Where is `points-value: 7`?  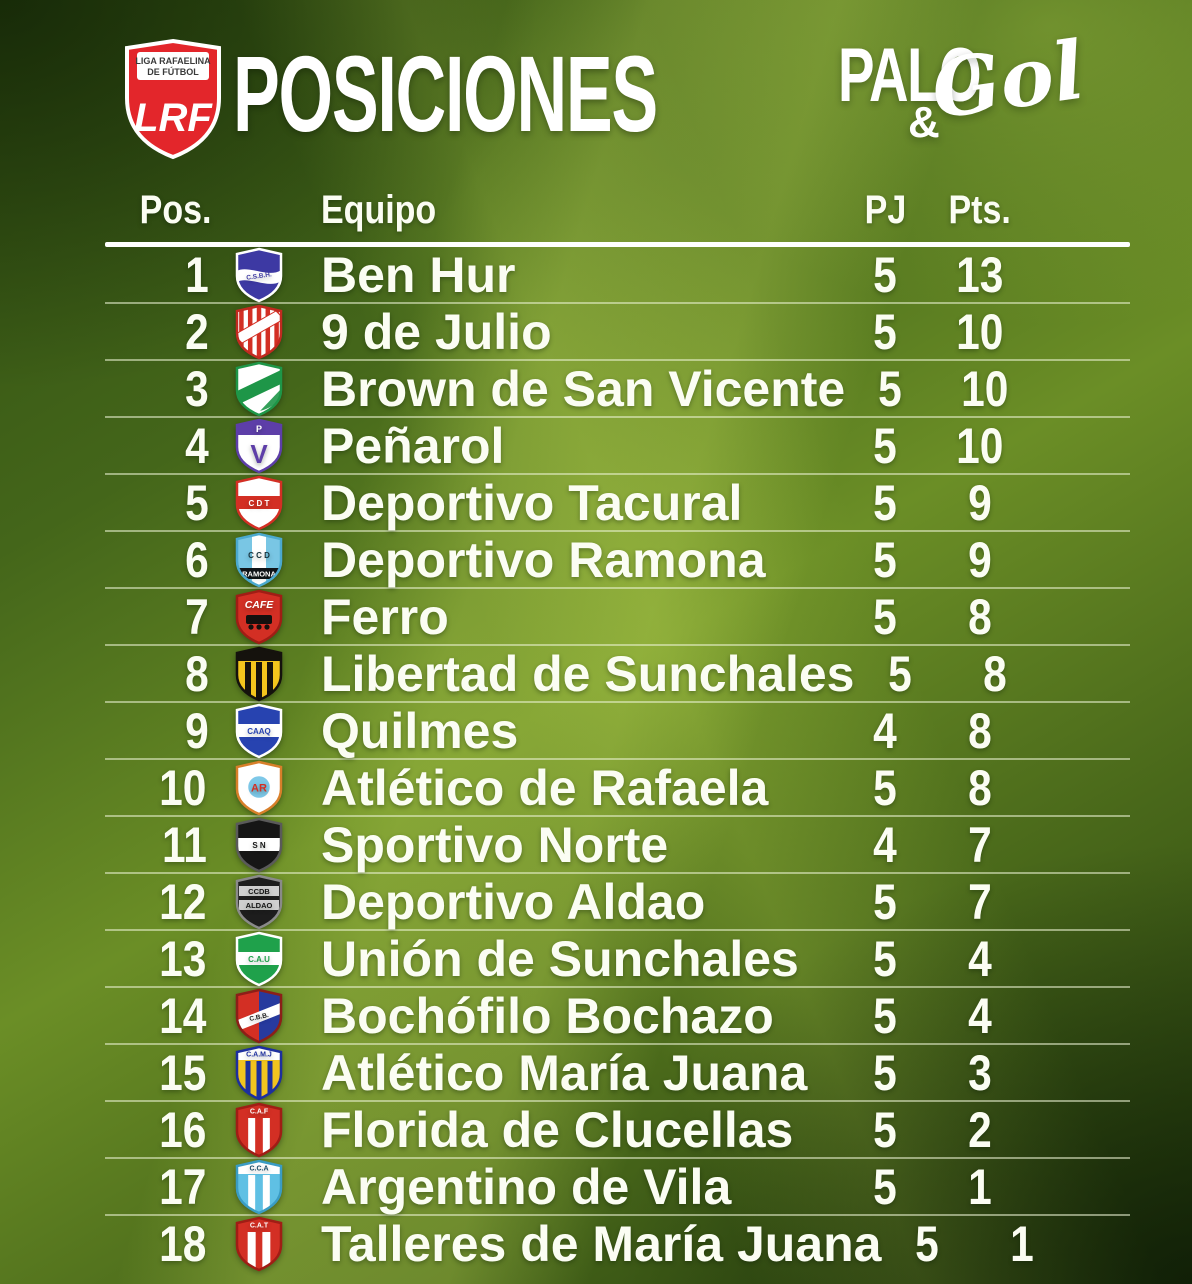
points-value: 7 is located at coordinates (980, 844).